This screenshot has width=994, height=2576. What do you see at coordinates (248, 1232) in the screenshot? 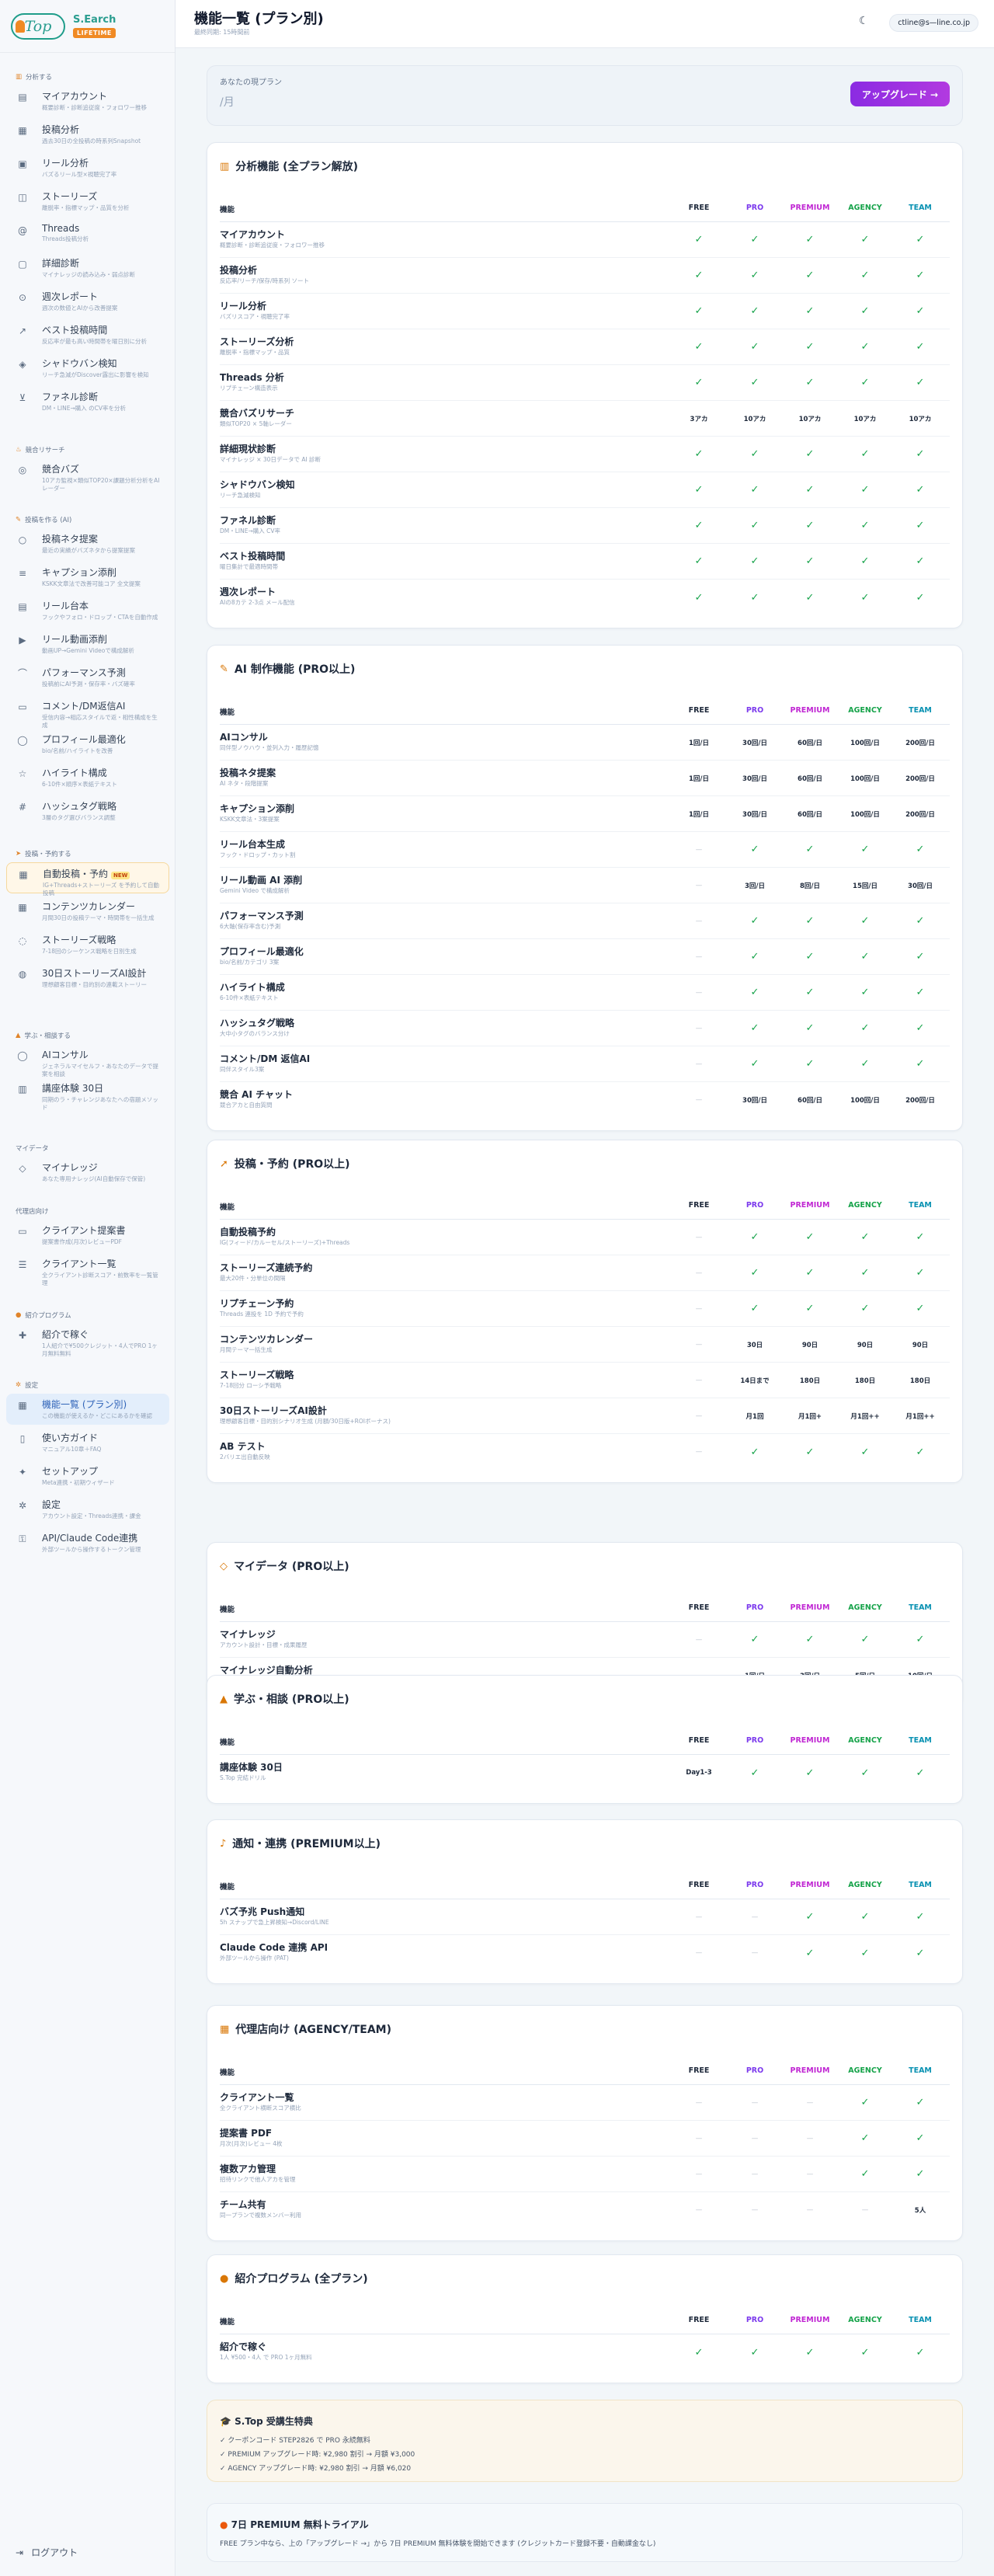
I see `feature-name: 自動投稿予約` at bounding box center [248, 1232].